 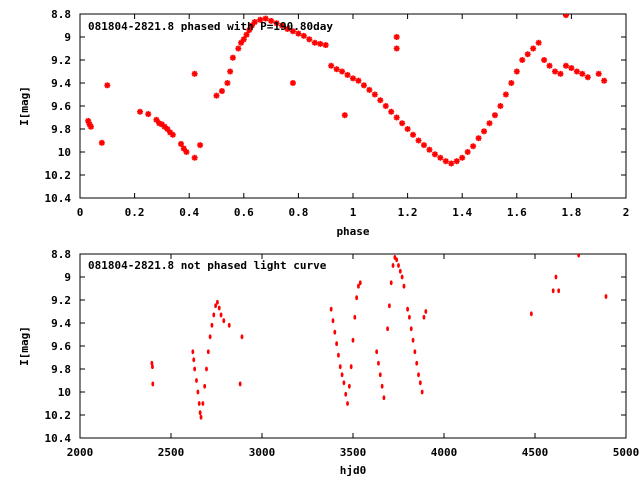 I want to click on x-tick-label: 4500, so click(x=535, y=452).